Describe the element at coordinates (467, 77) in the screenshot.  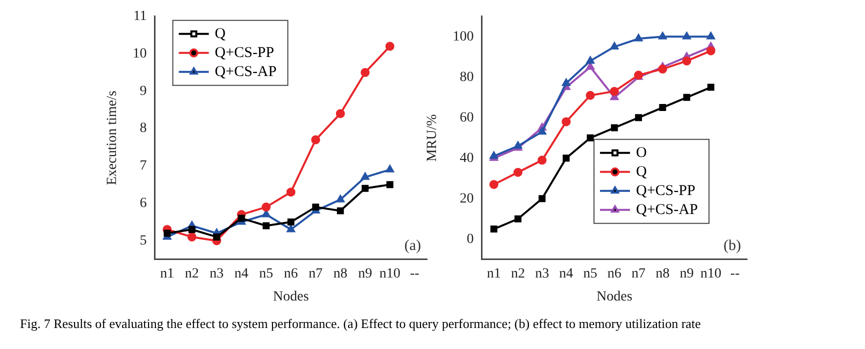
I see `y-tick-label: 80` at that location.